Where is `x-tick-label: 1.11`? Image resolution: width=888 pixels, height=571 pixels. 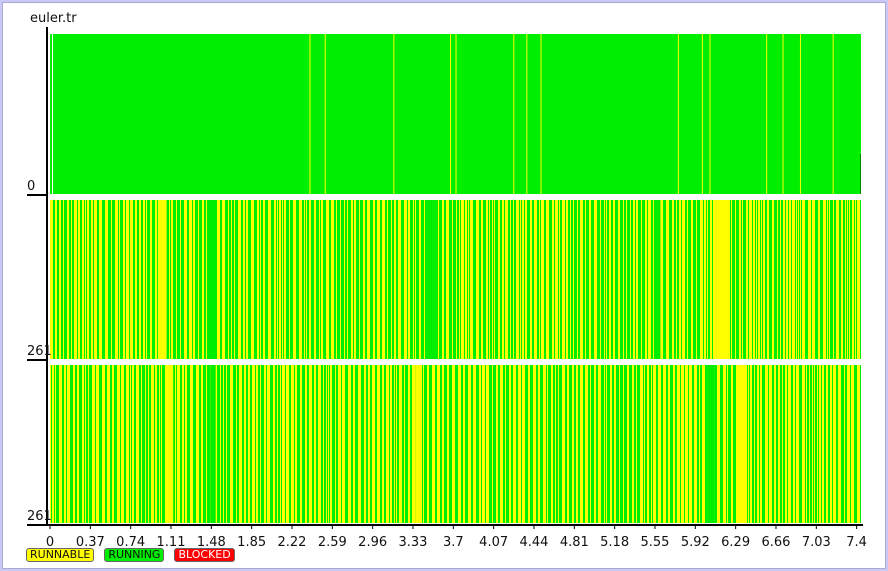
x-tick-label: 1.11 is located at coordinates (171, 542).